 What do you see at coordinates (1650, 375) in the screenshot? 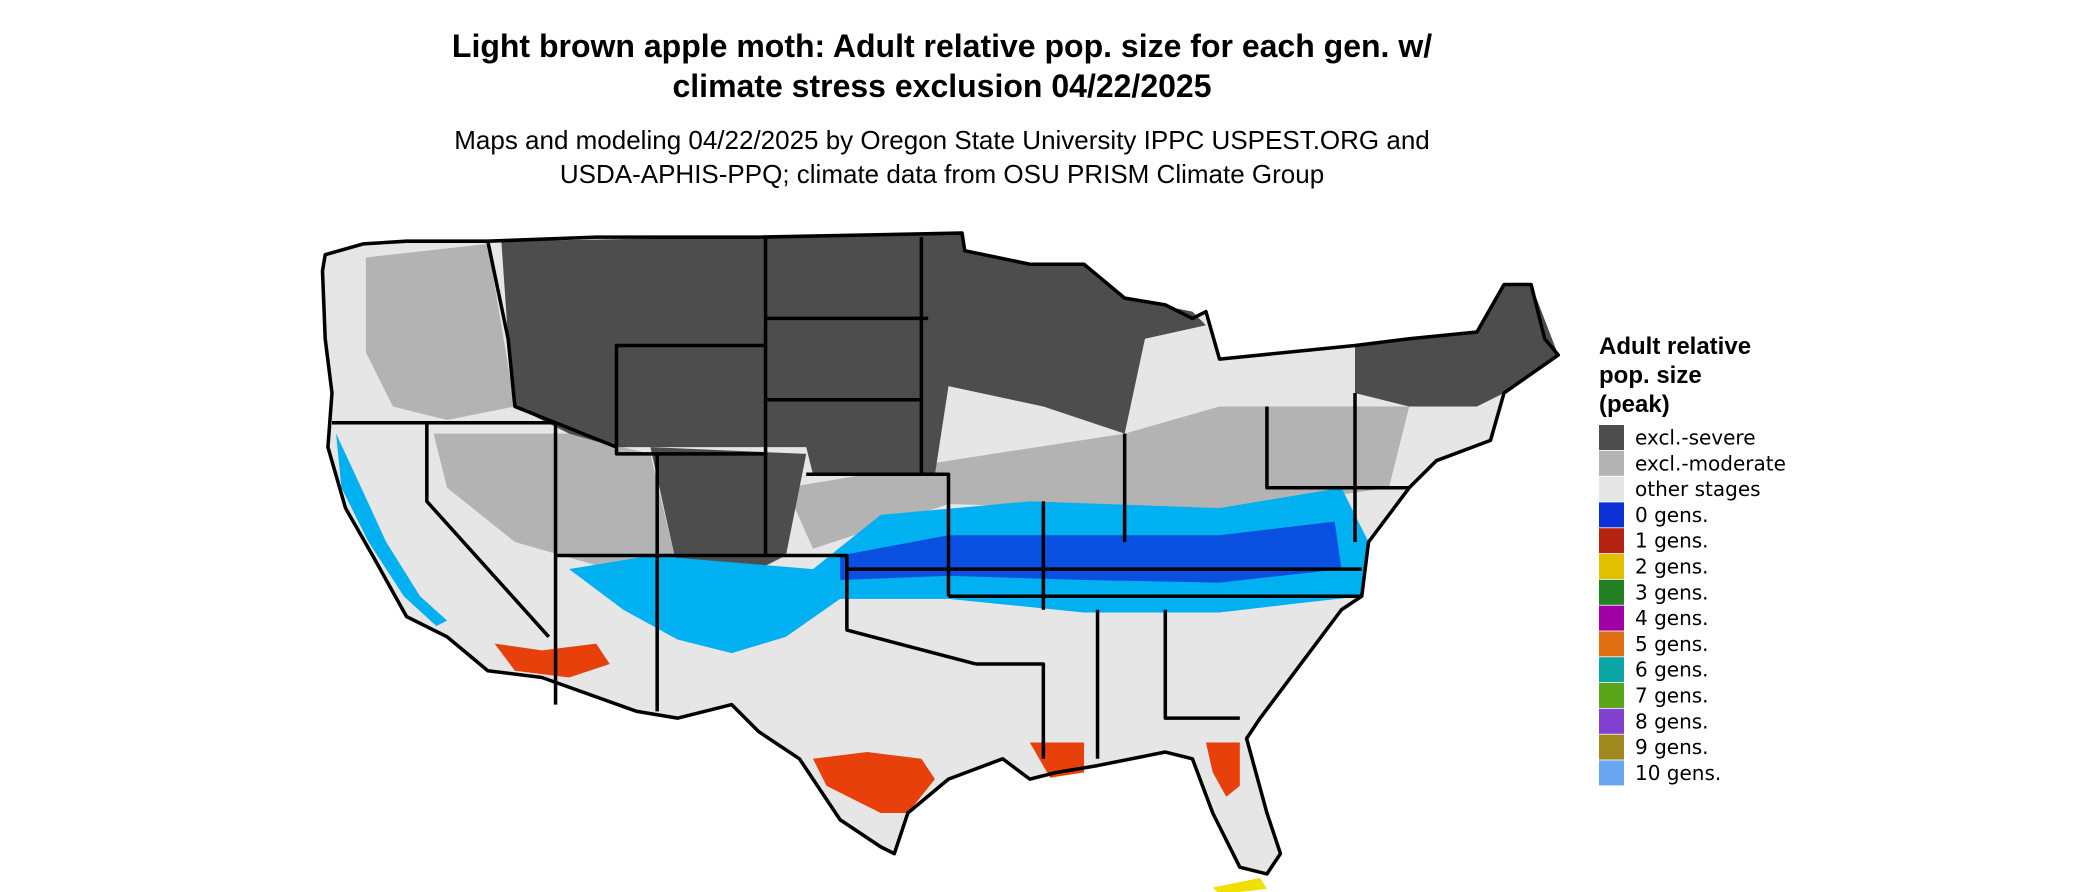
I see `legend-title: pop. size` at bounding box center [1650, 375].